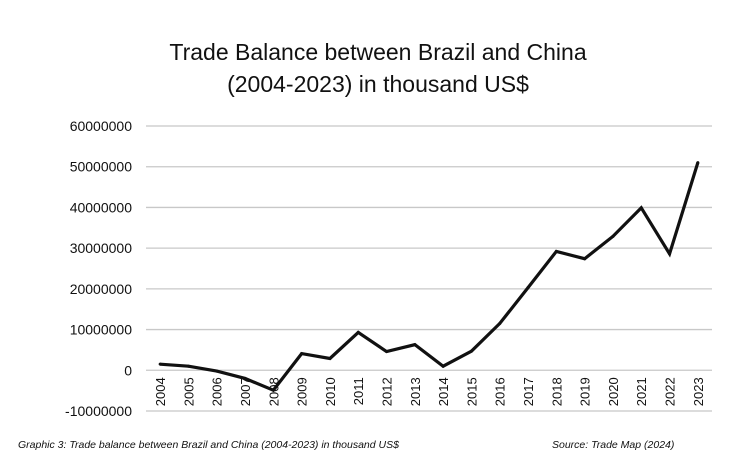 The height and width of the screenshot is (472, 756). Describe the element at coordinates (698, 391) in the screenshot. I see `x-tick-label: 2023` at that location.